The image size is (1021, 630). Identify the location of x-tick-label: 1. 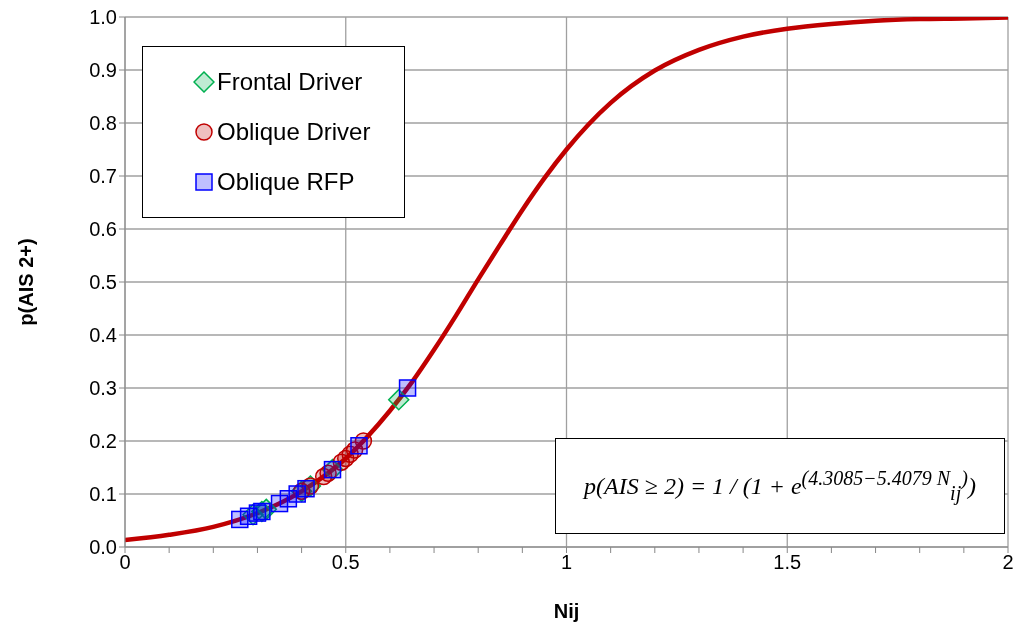
(566, 562).